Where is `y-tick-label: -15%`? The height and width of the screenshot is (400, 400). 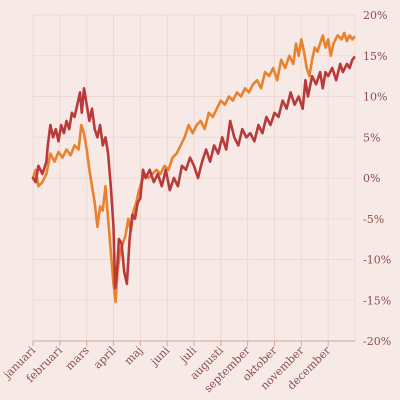
y-tick-label: -15% is located at coordinates (377, 300).